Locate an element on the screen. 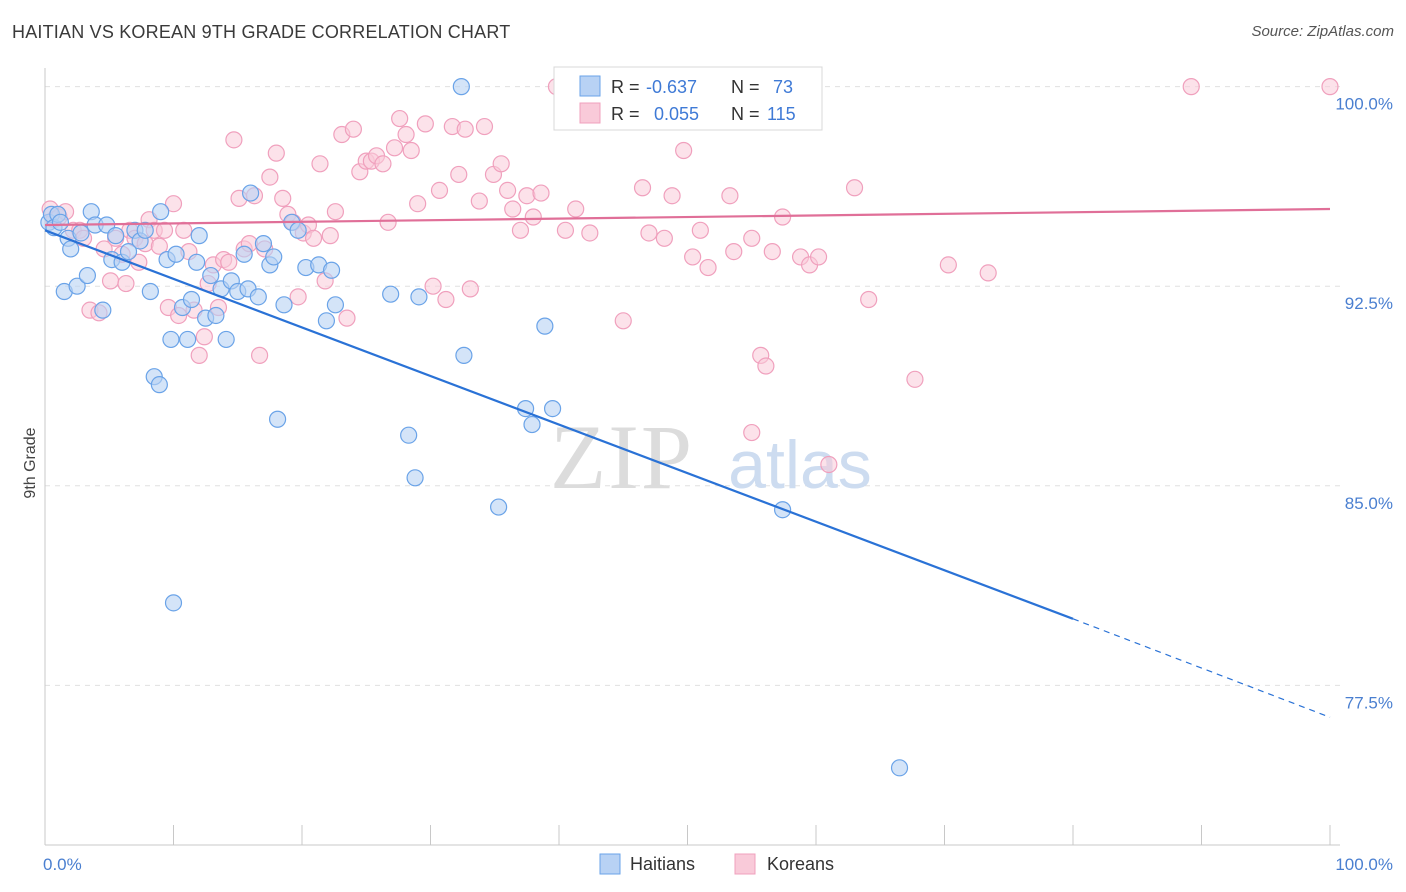 The width and height of the screenshot is (1406, 892). y-tick-labels: 100.0% 92.5% 85.0% 77.5% is located at coordinates (1364, 404).